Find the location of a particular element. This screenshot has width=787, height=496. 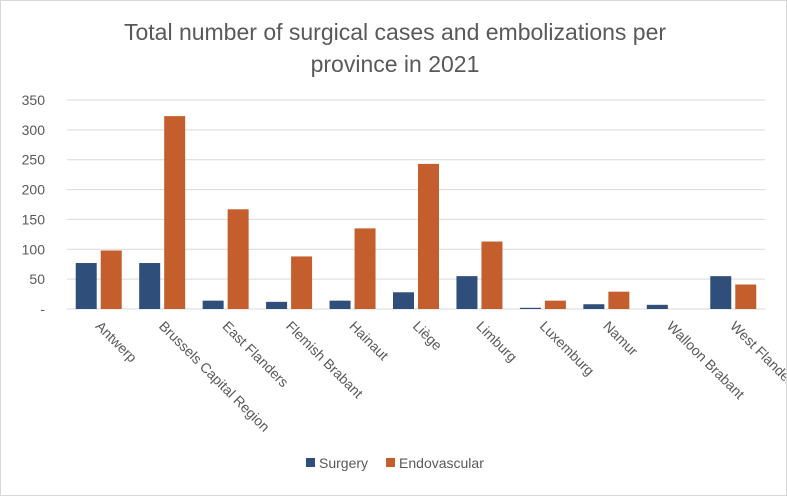

legend-label-endovascular: Endovascular is located at coordinates (441, 463).